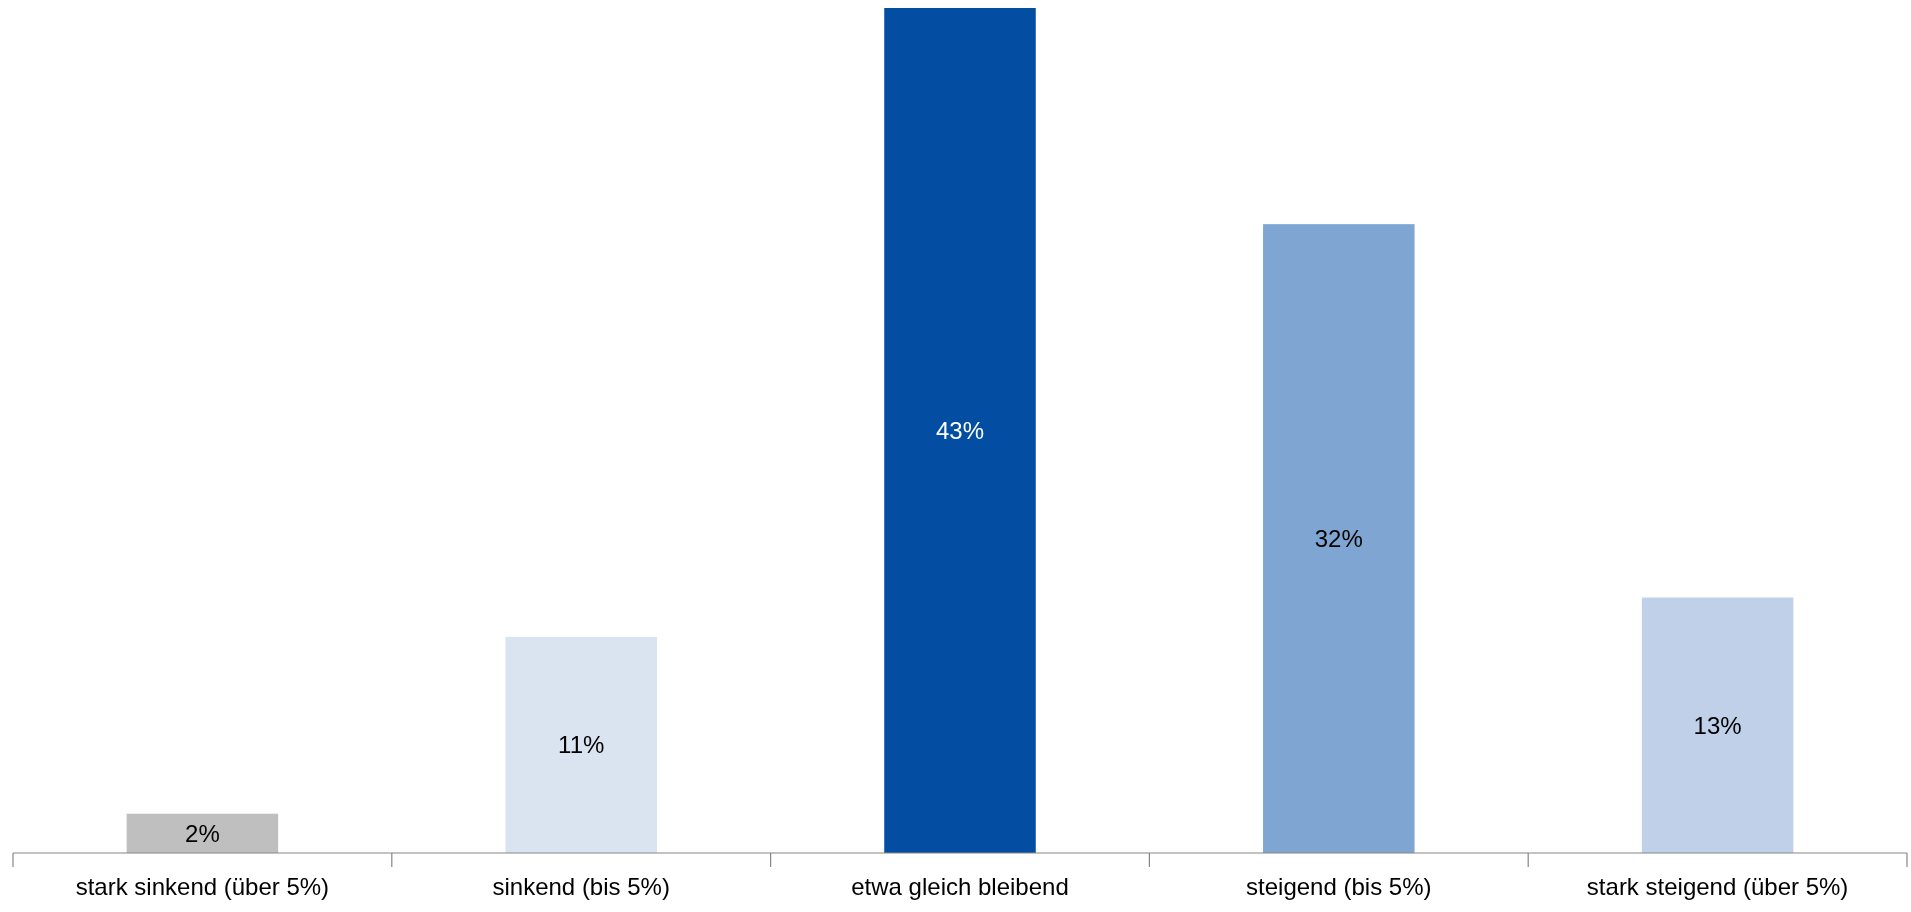 The width and height of the screenshot is (1911, 912). I want to click on x-tick-label: stark steigend (über 5%), so click(1717, 886).